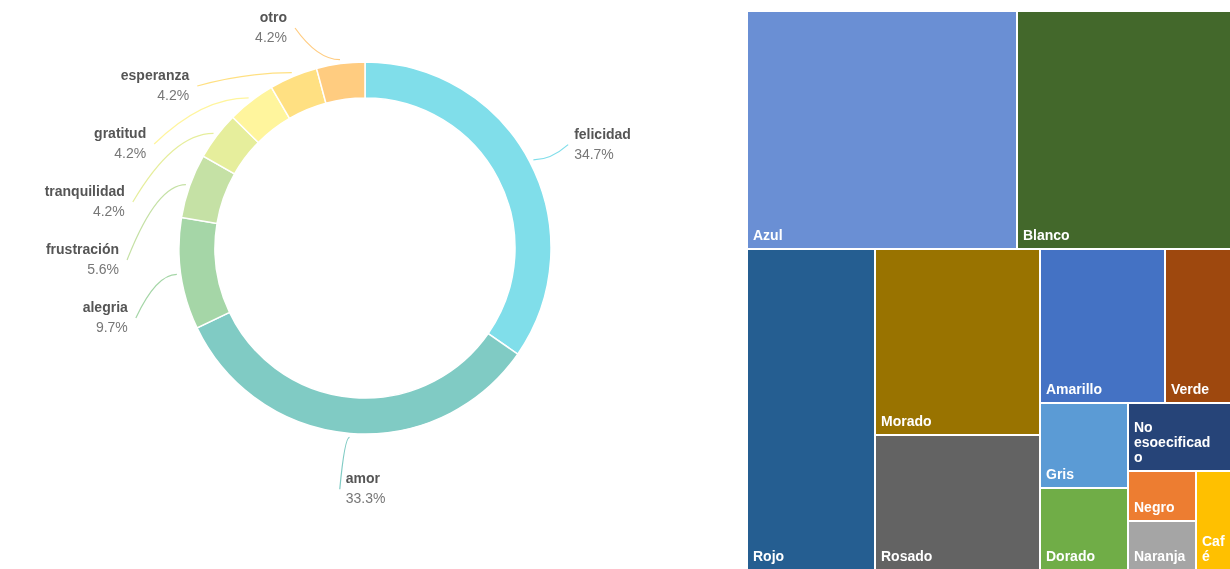  I want to click on data-label: 9.7%, so click(111, 327).